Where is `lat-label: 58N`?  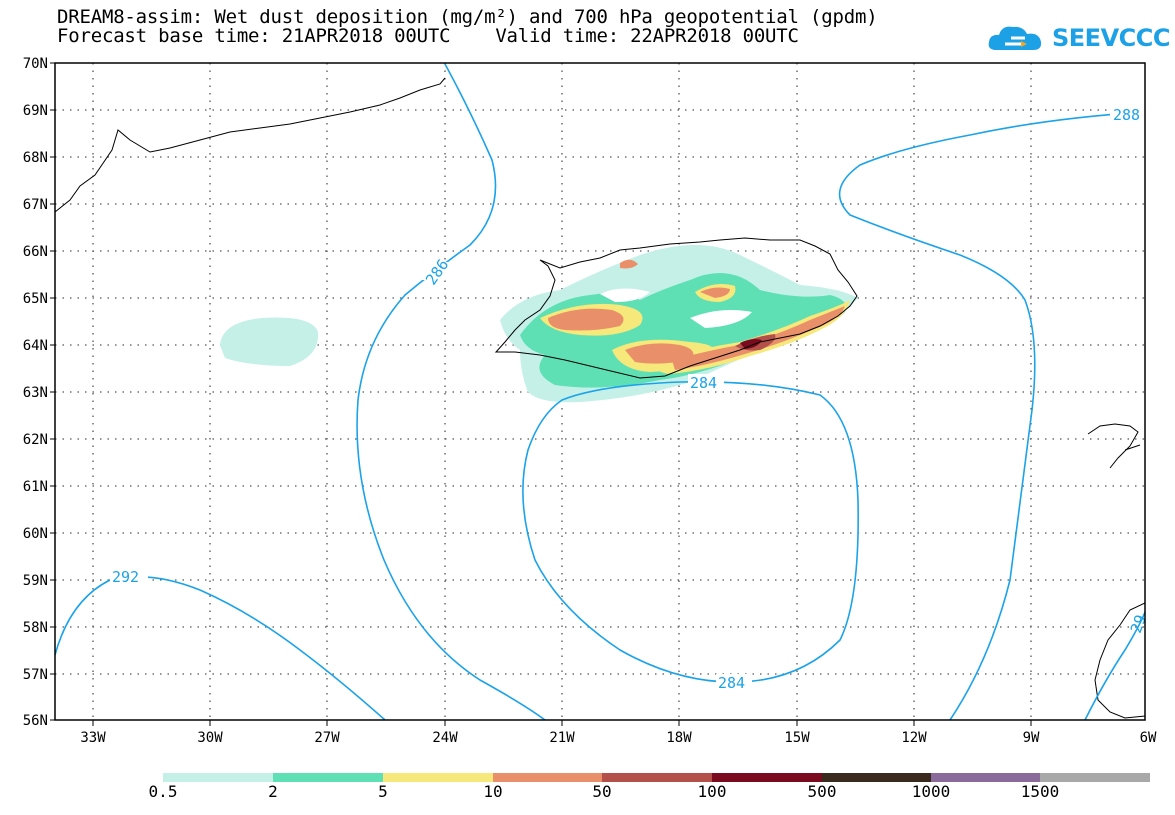
lat-label: 58N is located at coordinates (35, 628).